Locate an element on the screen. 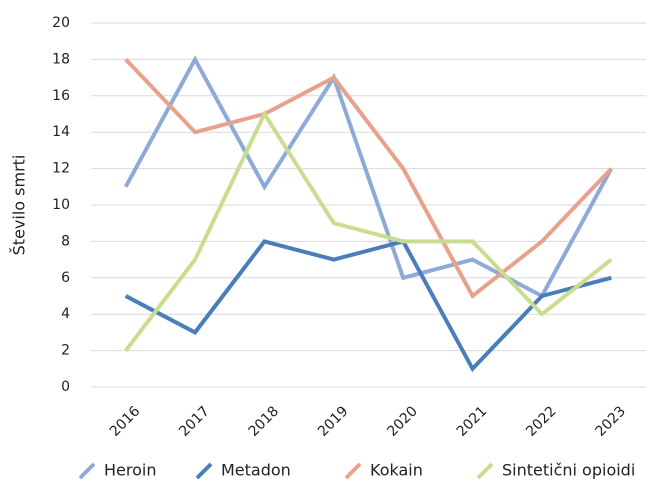  x-tick-label: 2019 is located at coordinates (333, 421).